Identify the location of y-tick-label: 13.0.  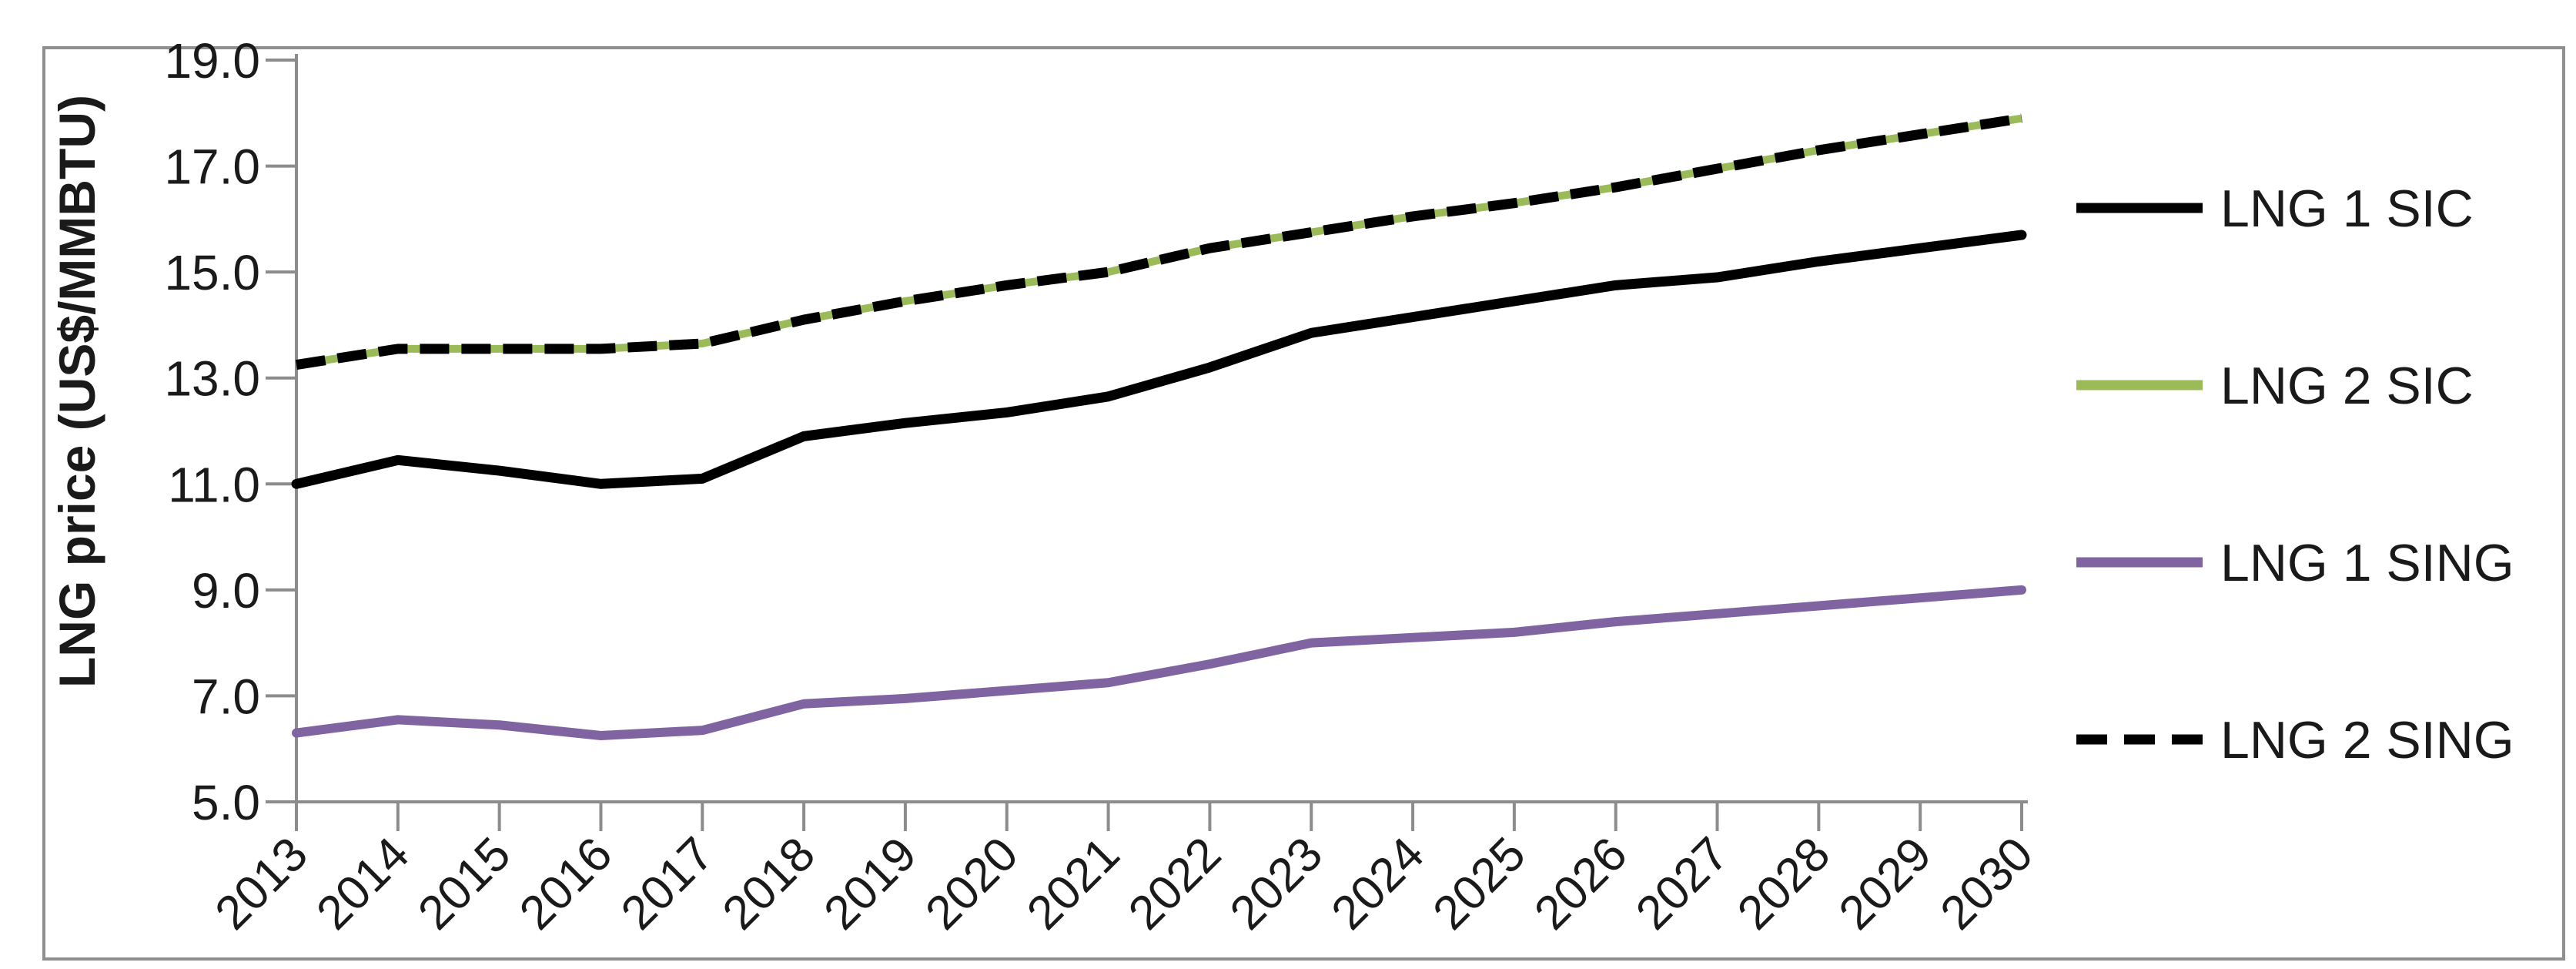
(212, 379).